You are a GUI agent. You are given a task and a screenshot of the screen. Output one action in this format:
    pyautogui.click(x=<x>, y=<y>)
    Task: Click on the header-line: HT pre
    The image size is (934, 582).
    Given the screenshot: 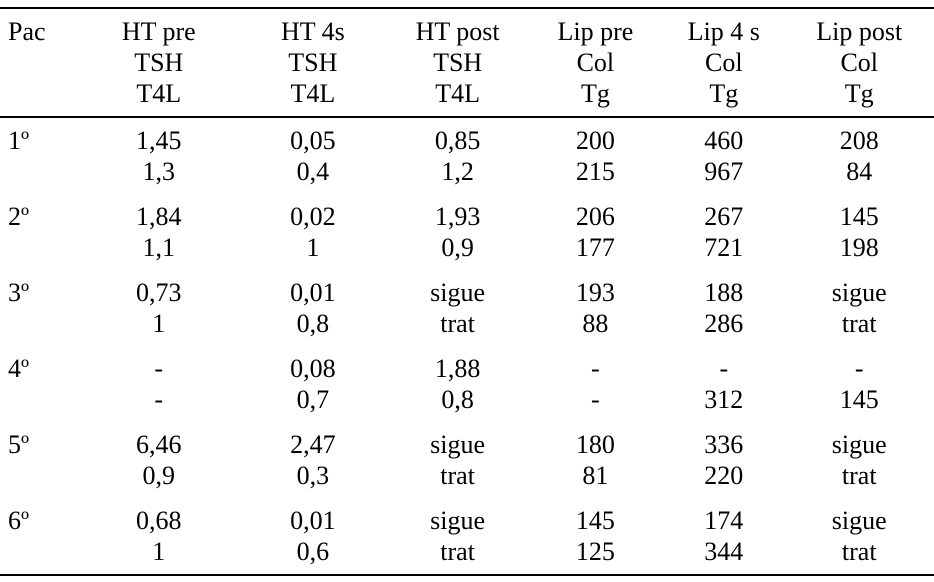 What is the action you would take?
    pyautogui.click(x=158, y=31)
    